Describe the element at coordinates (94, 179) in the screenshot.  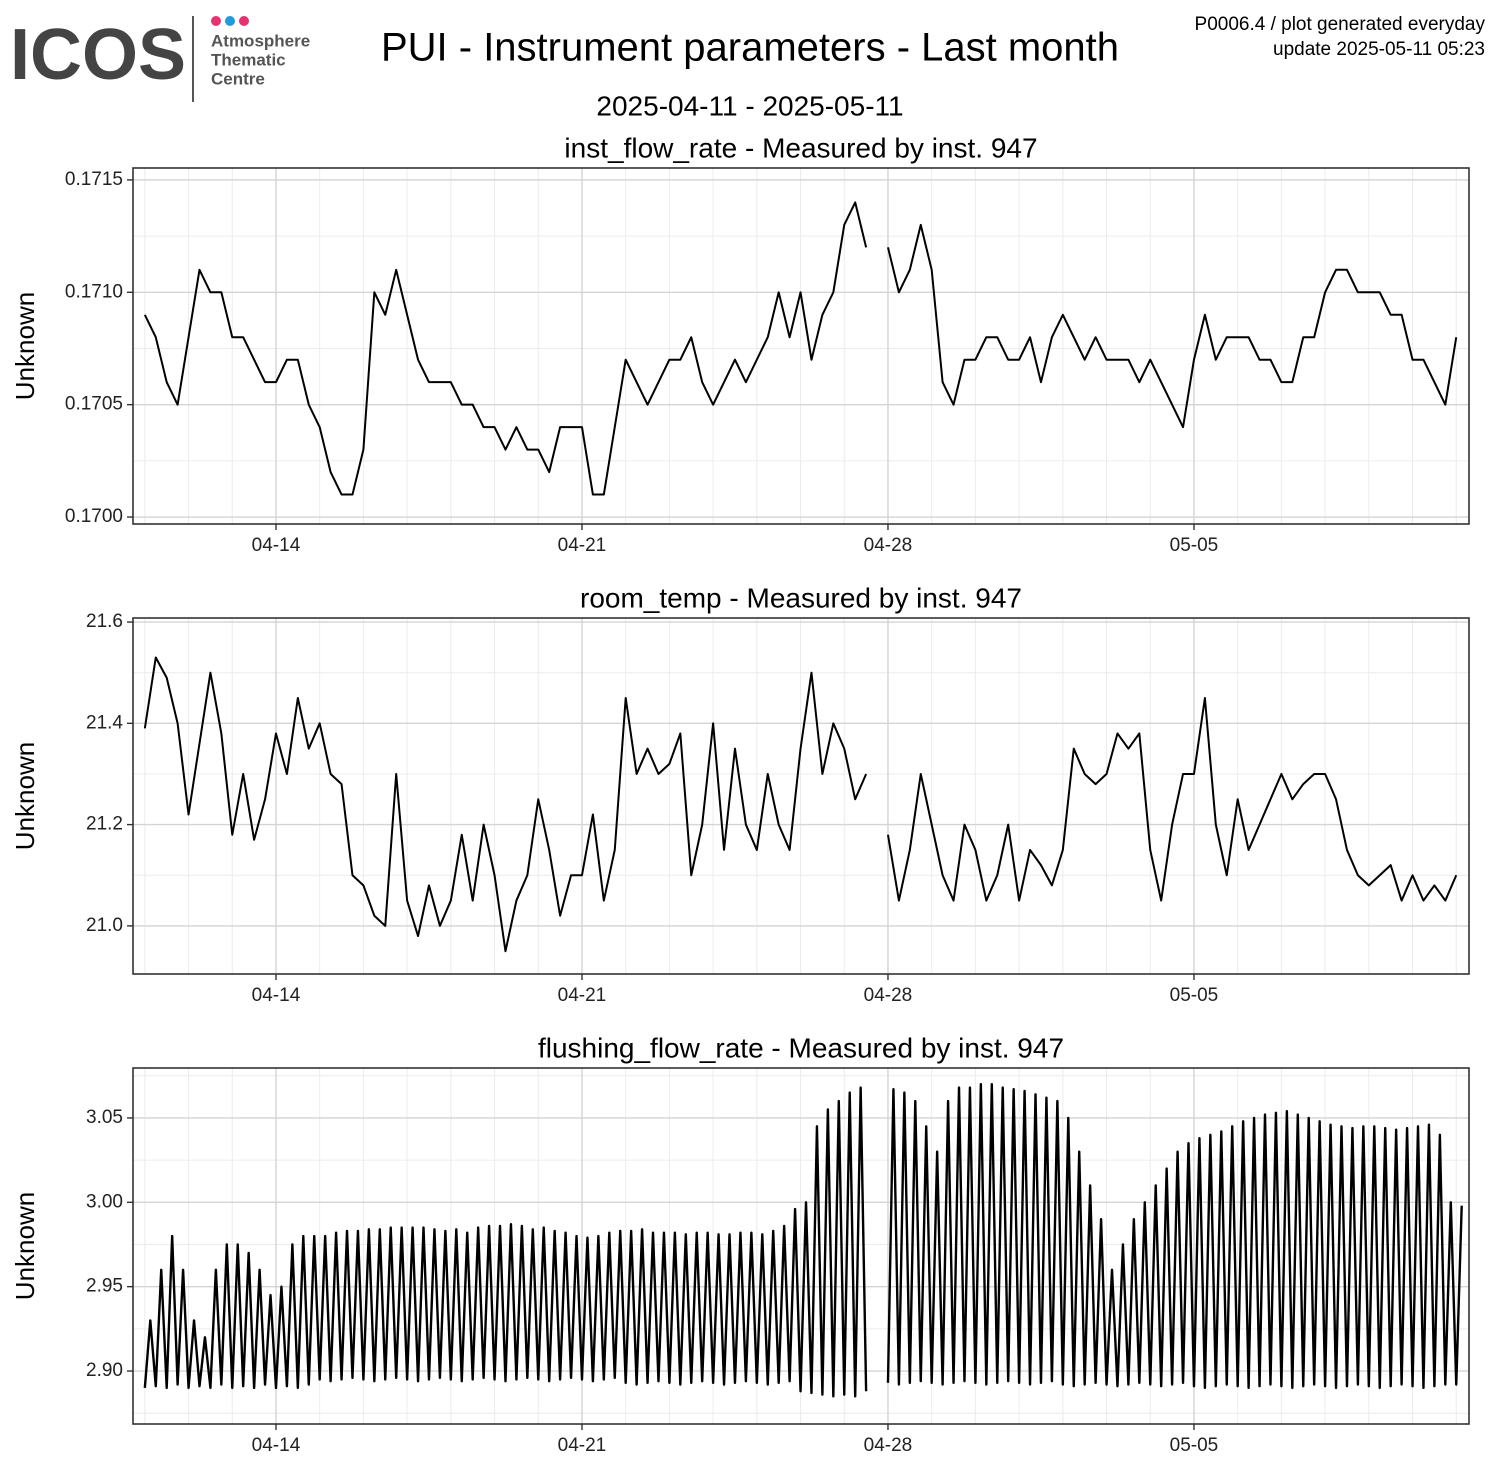
I see `y-tick-label: 0.1715` at that location.